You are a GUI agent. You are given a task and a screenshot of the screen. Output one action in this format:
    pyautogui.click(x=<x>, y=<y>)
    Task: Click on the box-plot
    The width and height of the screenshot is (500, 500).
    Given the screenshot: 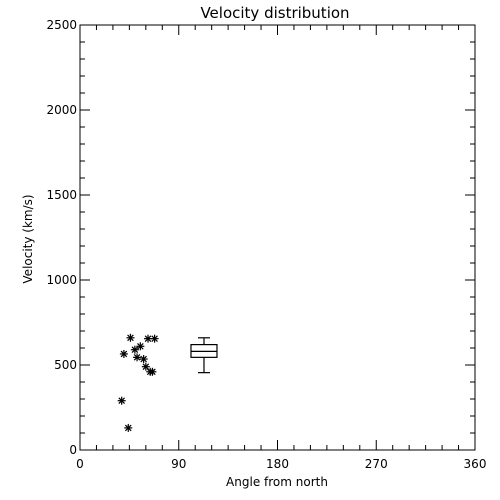 What is the action you would take?
    pyautogui.click(x=204, y=355)
    